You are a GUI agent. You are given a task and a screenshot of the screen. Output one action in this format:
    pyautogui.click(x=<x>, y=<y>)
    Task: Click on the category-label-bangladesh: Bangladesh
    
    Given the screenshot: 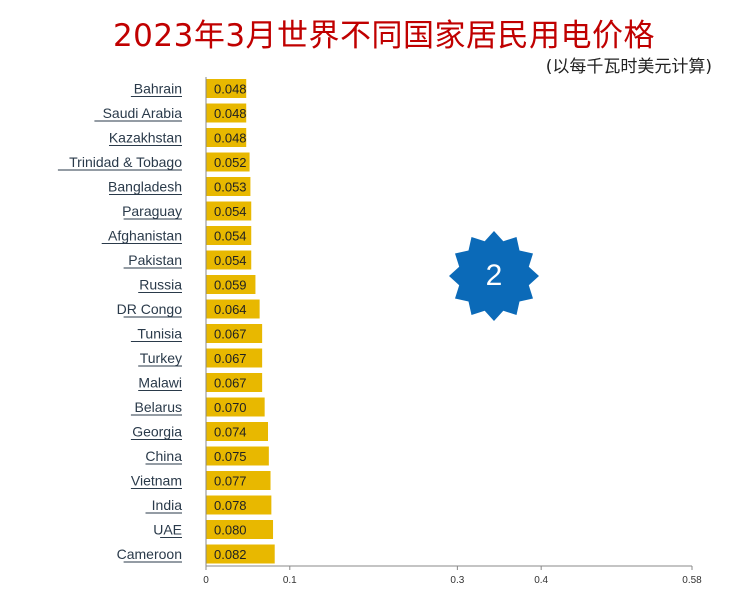 What is the action you would take?
    pyautogui.click(x=145, y=187)
    